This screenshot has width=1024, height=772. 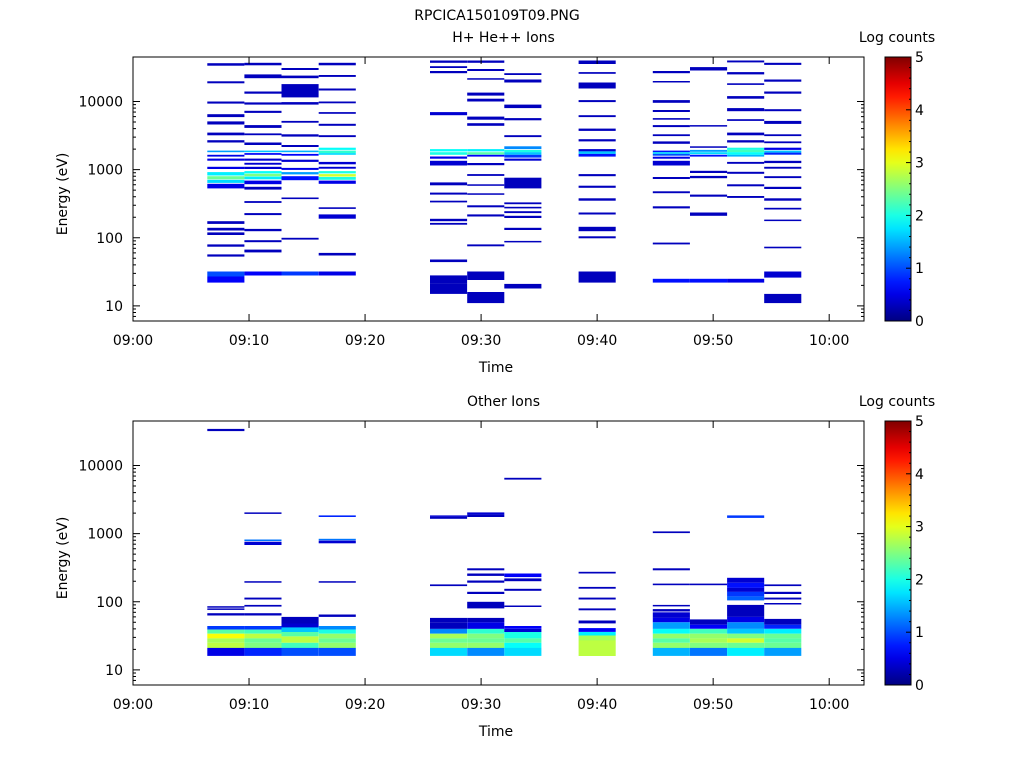 What do you see at coordinates (919, 633) in the screenshot?
I see `colorbar-tick-label: 1` at bounding box center [919, 633].